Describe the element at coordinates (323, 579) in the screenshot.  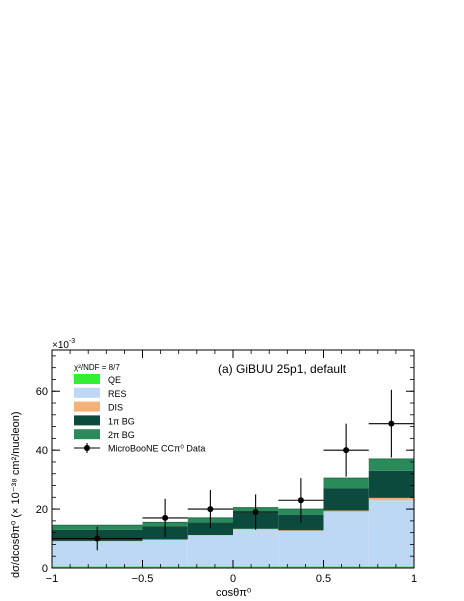
I see `x-tick-label-3: 0.5` at that location.